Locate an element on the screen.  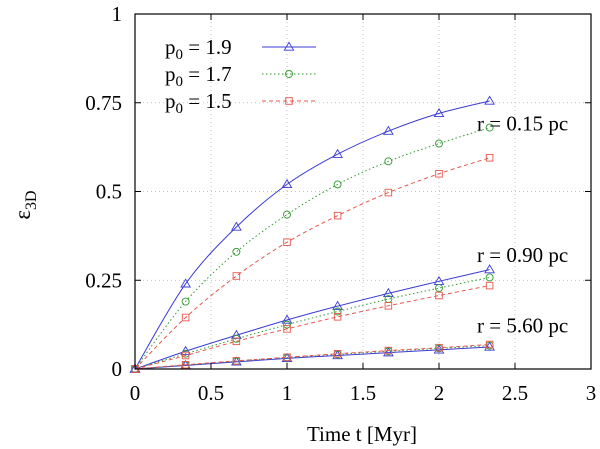
legend-label: p0 = 1.5 is located at coordinates (198, 103).